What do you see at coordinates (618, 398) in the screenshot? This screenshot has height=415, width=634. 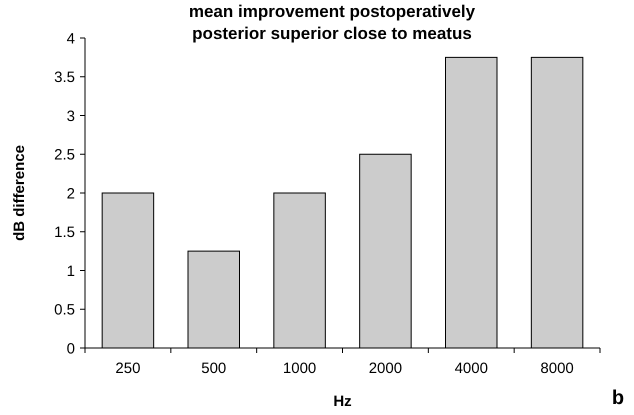 I see `text: b` at bounding box center [618, 398].